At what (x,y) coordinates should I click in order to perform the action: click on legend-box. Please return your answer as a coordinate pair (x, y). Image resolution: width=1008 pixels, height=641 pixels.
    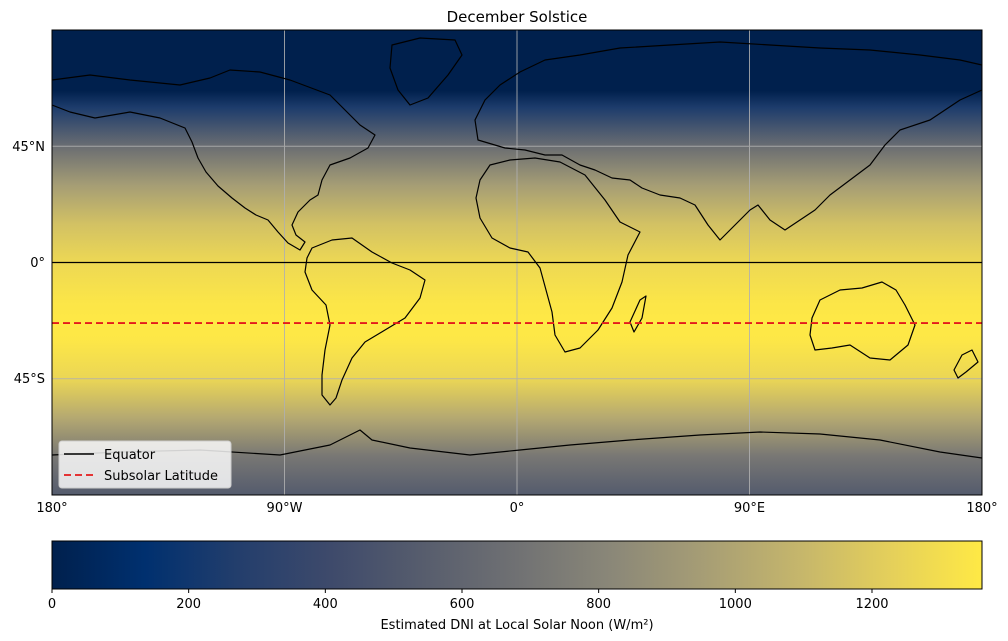
    Looking at the image, I should click on (145, 464).